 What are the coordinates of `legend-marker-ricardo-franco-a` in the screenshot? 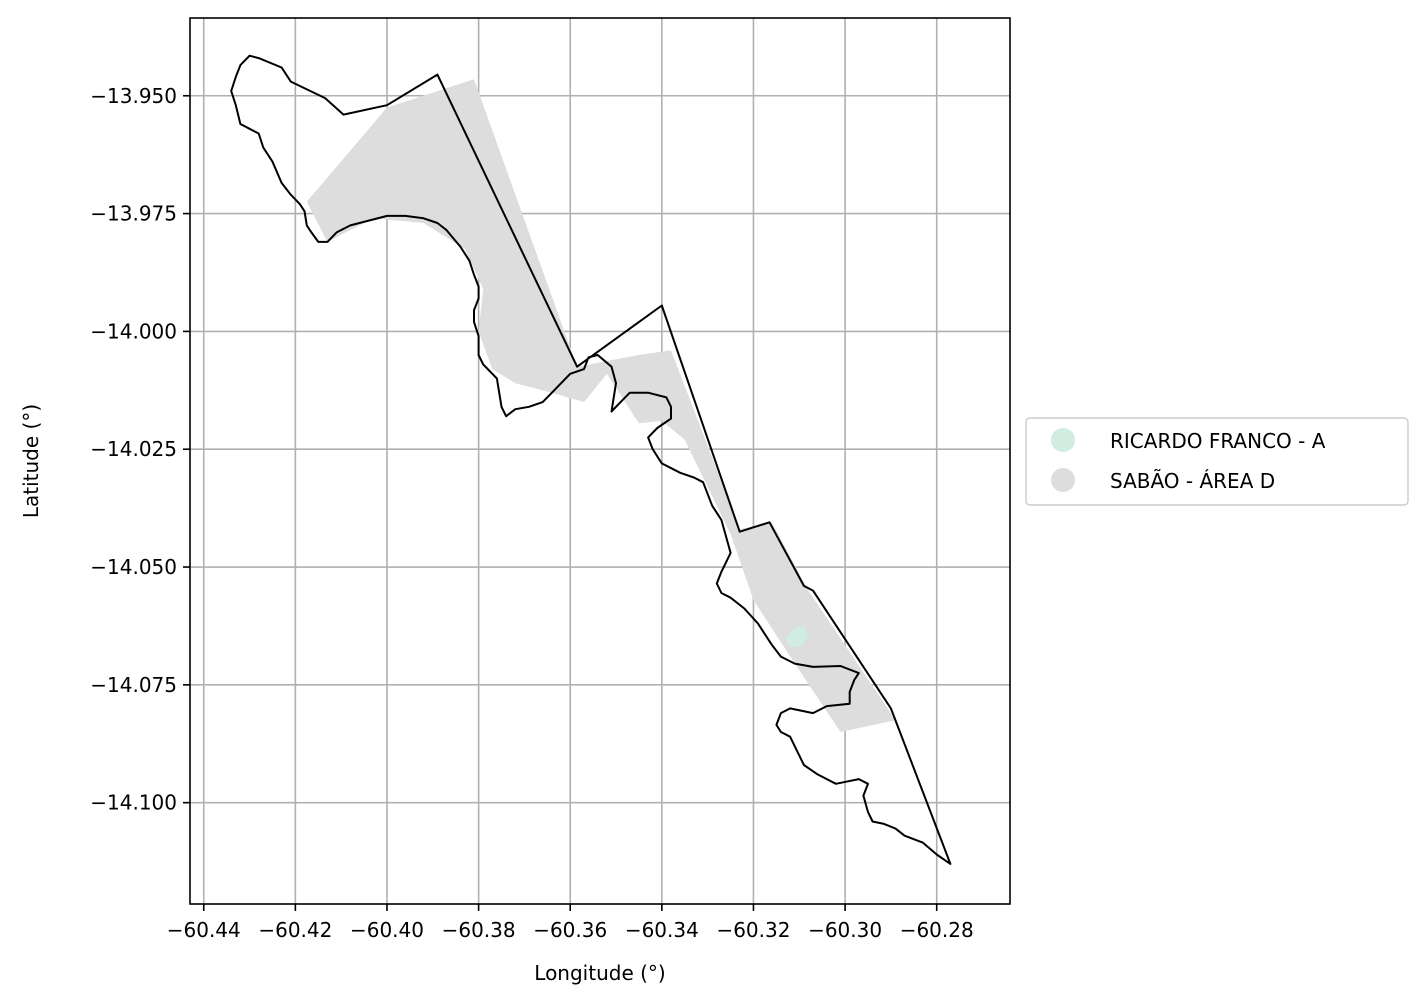 It's located at (1063, 440).